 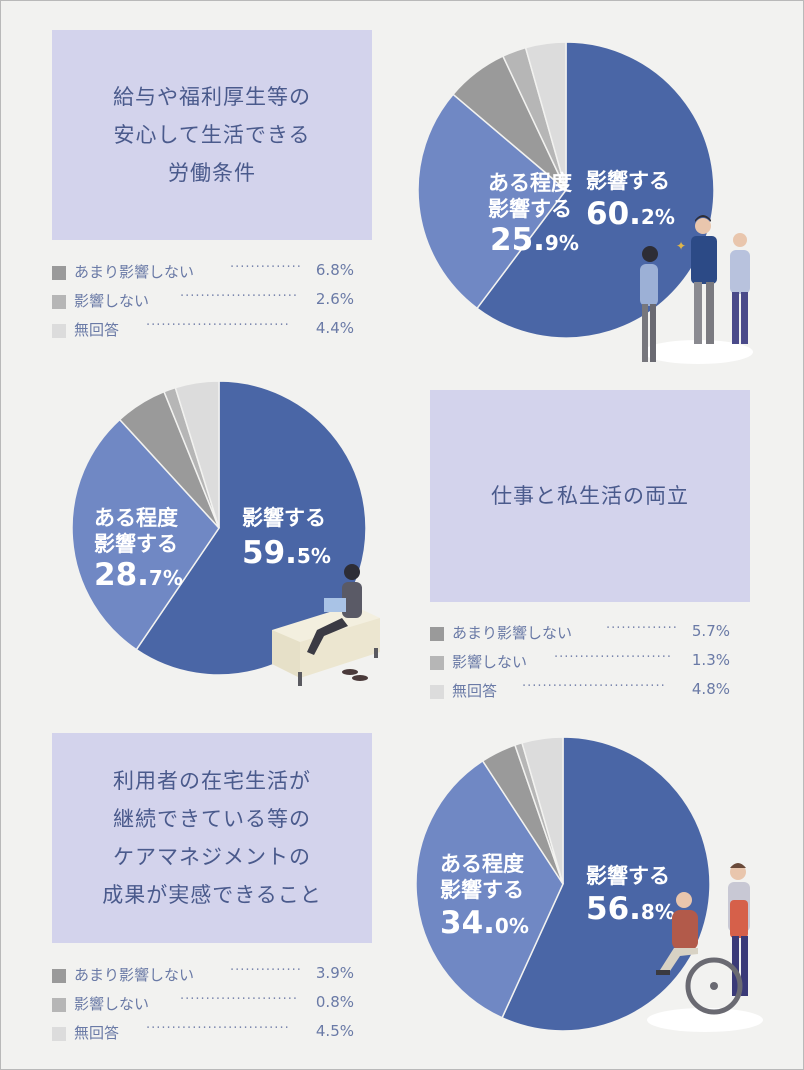 What do you see at coordinates (334, 1031) in the screenshot?
I see `legend-value: 4.5%` at bounding box center [334, 1031].